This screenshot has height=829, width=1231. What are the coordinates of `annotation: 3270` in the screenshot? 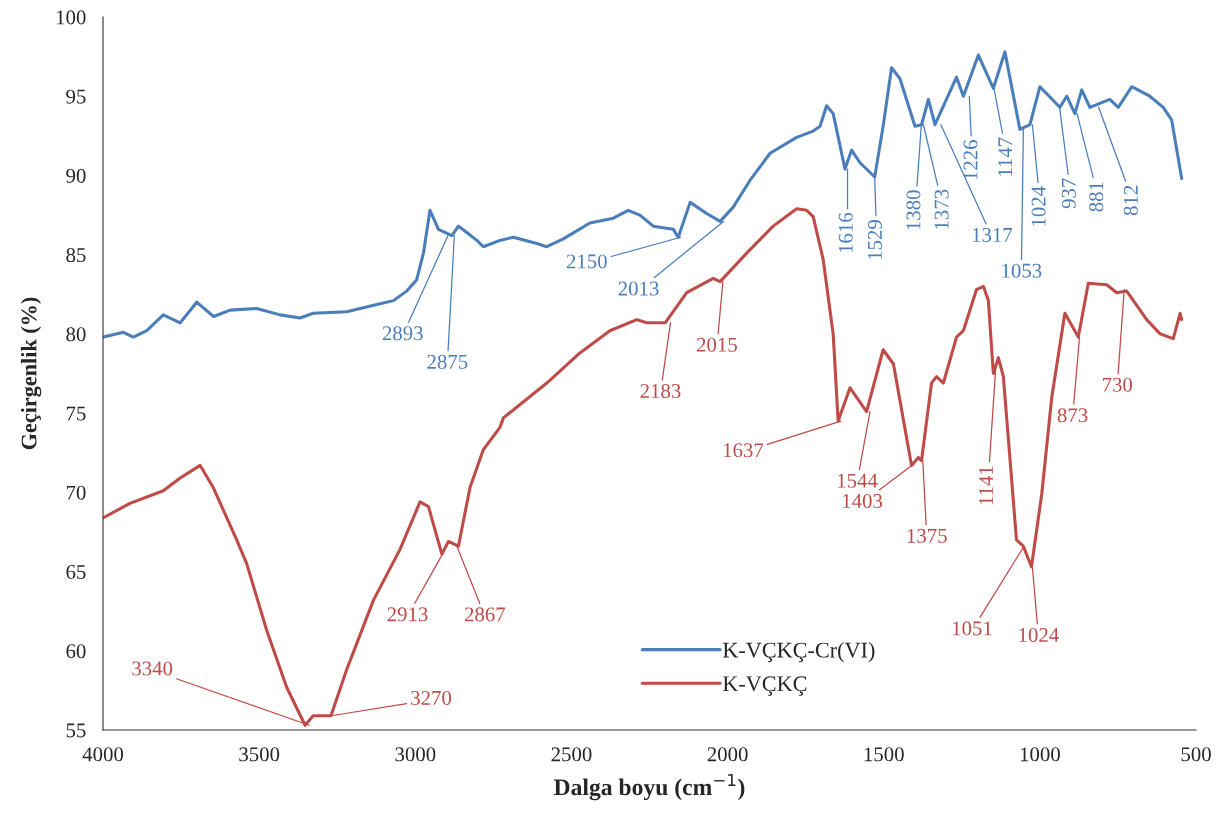 It's located at (431, 697).